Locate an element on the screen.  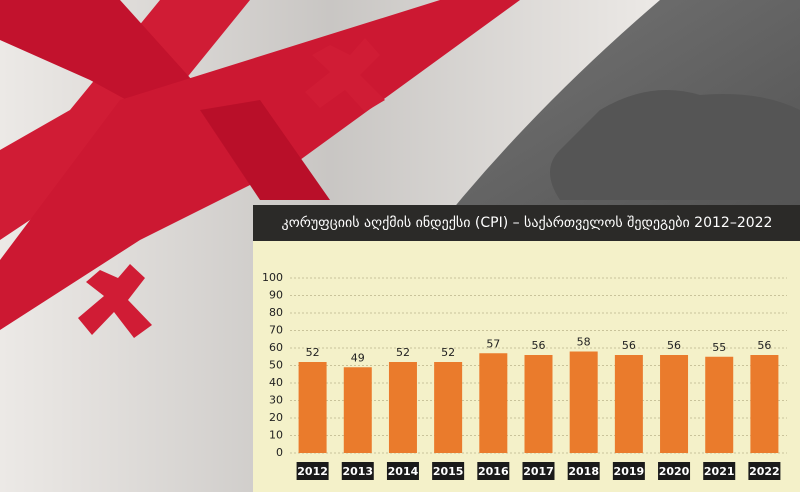
value-label: 58 is located at coordinates (584, 342).